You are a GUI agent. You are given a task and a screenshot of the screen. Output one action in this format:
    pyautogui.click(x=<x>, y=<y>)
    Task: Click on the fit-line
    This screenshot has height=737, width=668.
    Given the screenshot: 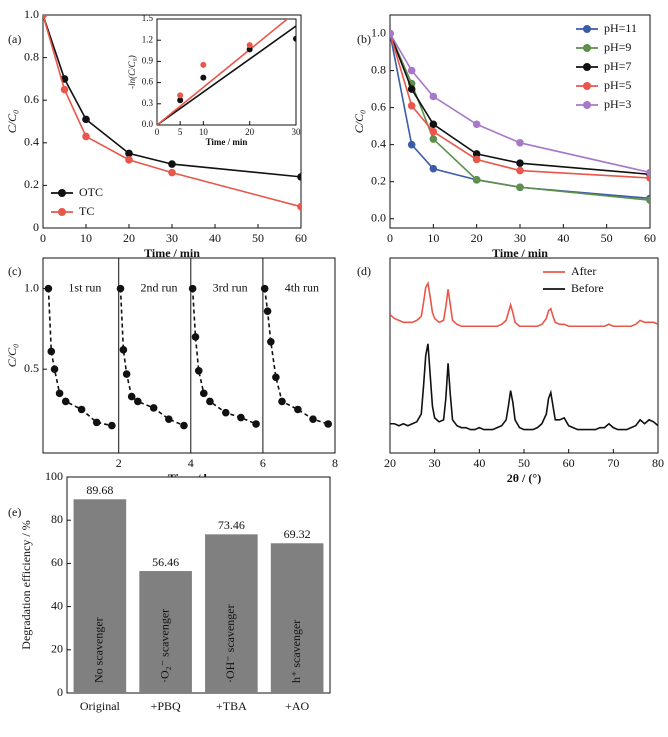 What is the action you would take?
    pyautogui.click(x=223, y=72)
    